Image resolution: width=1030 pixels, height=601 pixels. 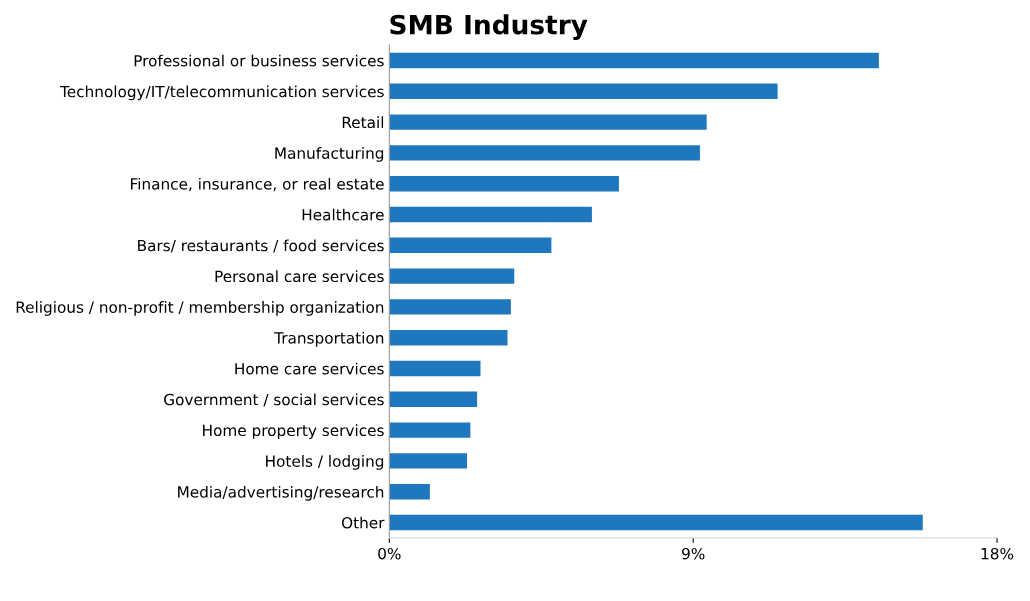 I want to click on y-tick-label: Religious / non-profit / membership organization, so click(x=200, y=308).